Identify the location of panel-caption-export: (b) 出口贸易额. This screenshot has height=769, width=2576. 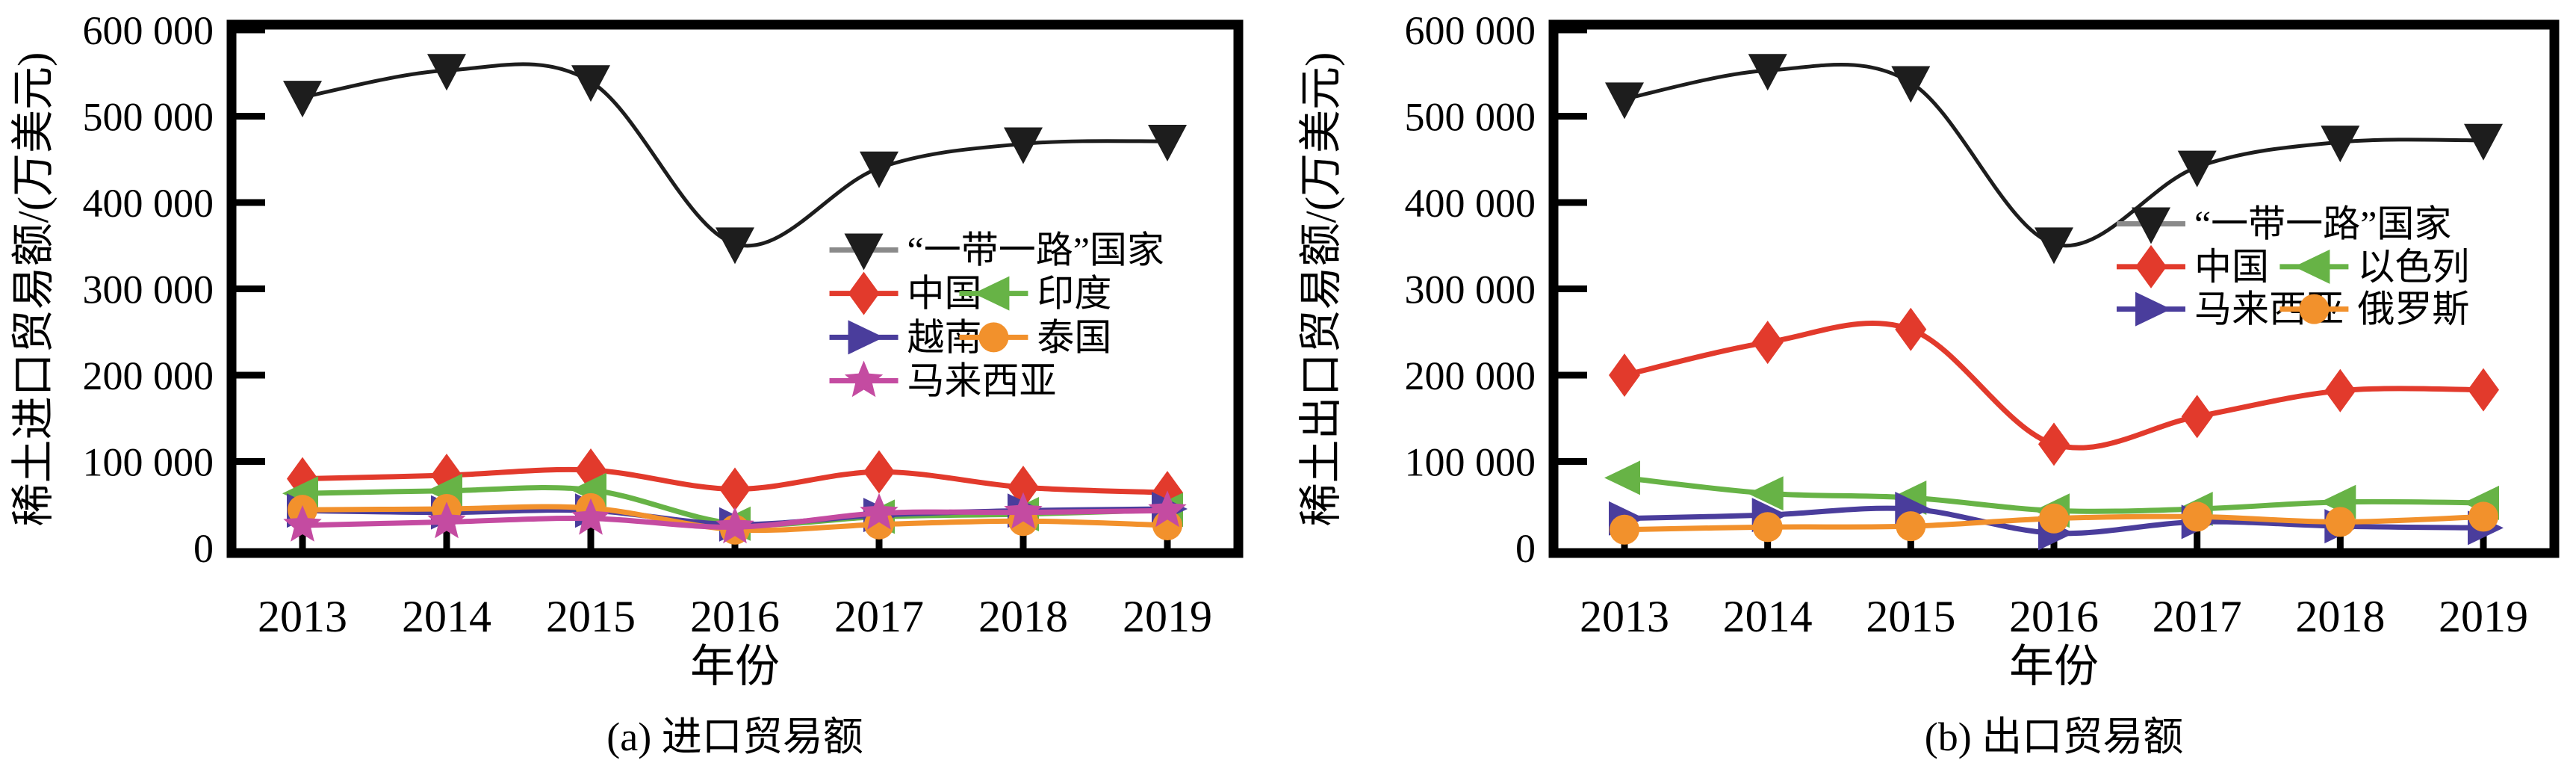
(2054, 737).